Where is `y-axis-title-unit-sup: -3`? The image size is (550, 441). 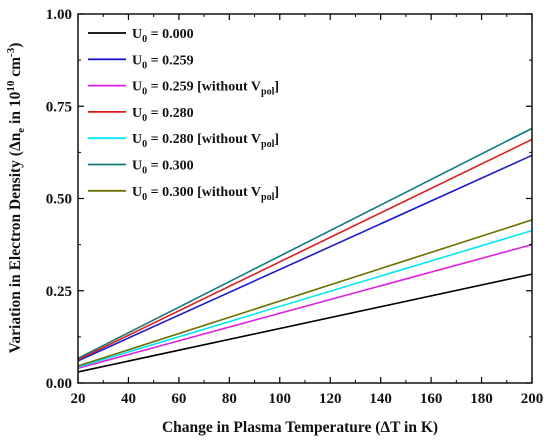 y-axis-title-unit-sup: -3 is located at coordinates (11, 52).